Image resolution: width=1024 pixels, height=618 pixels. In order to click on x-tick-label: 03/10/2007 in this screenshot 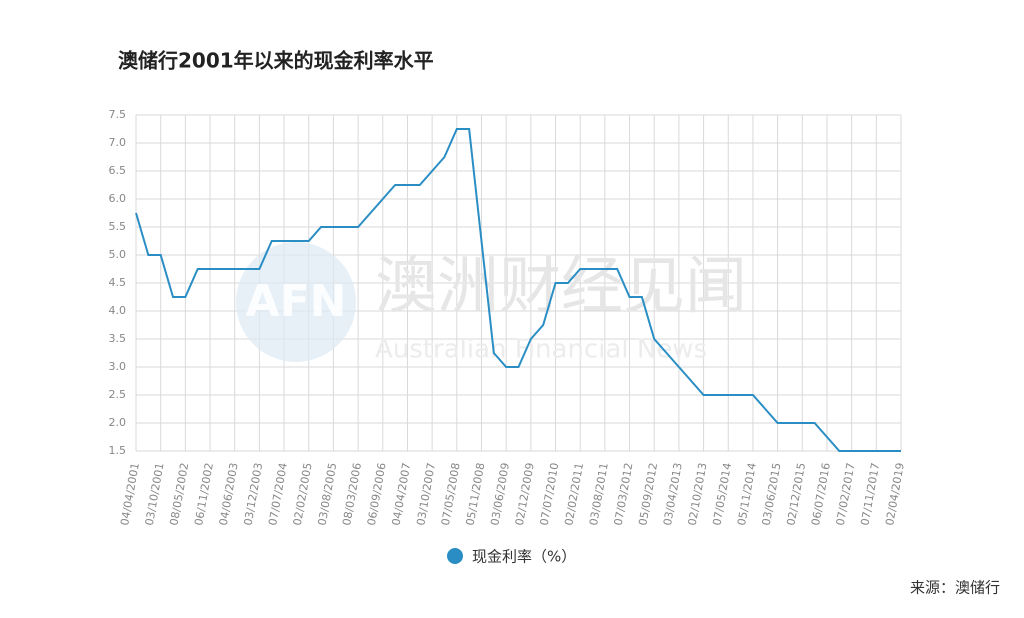, I will do `click(426, 494)`.